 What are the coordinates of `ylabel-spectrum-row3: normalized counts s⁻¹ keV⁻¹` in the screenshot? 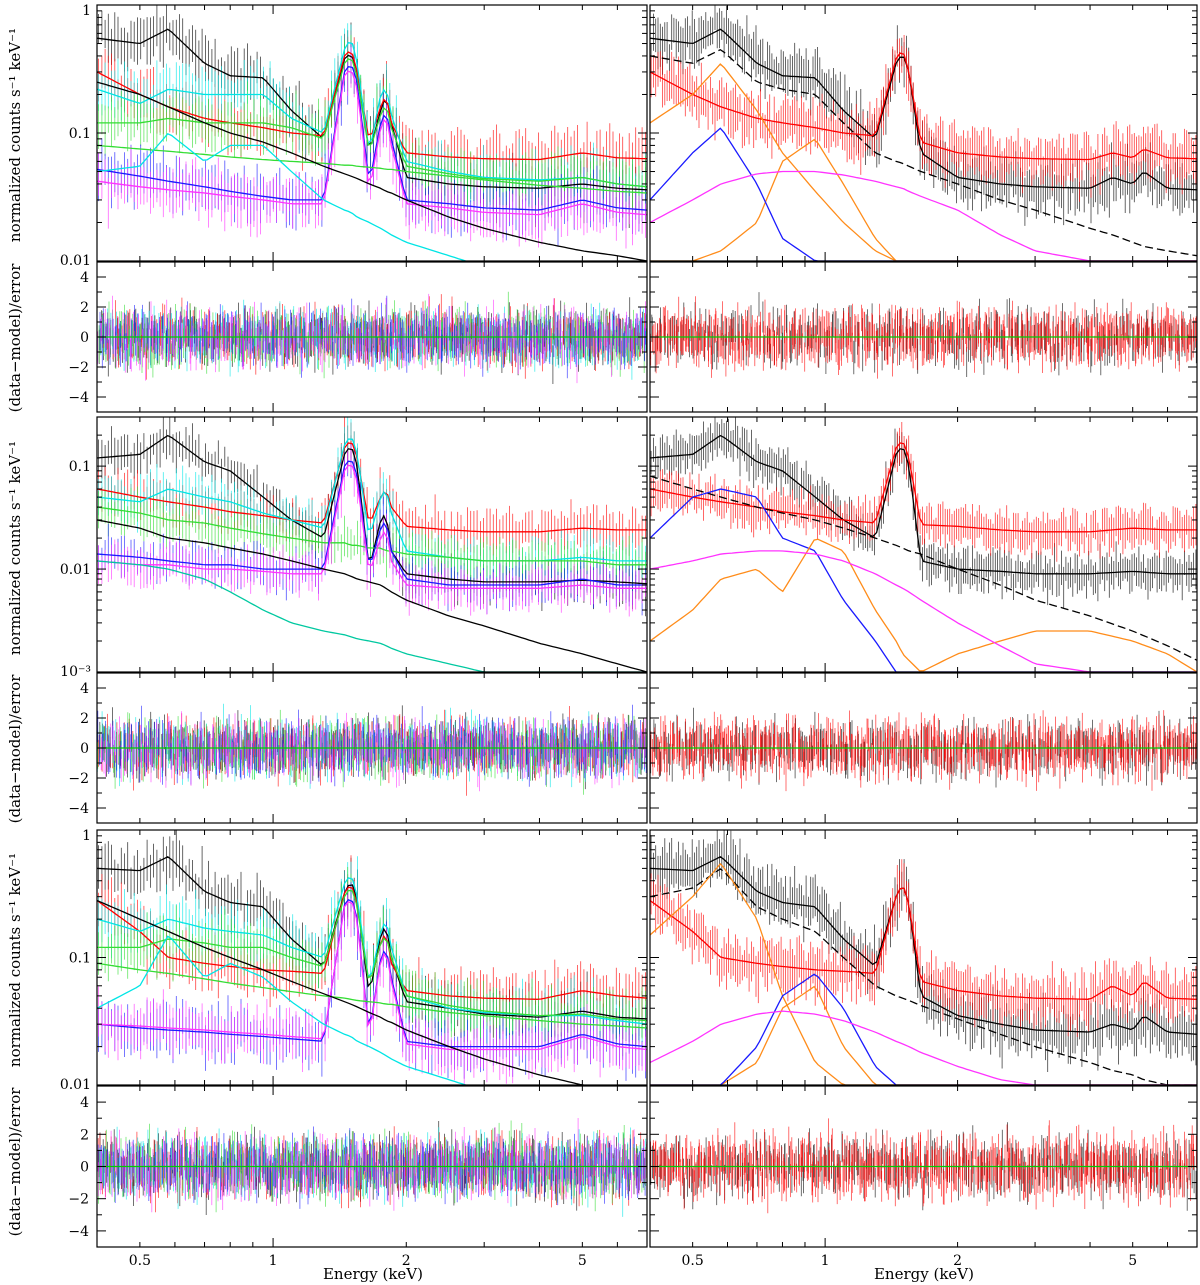 It's located at (15, 960).